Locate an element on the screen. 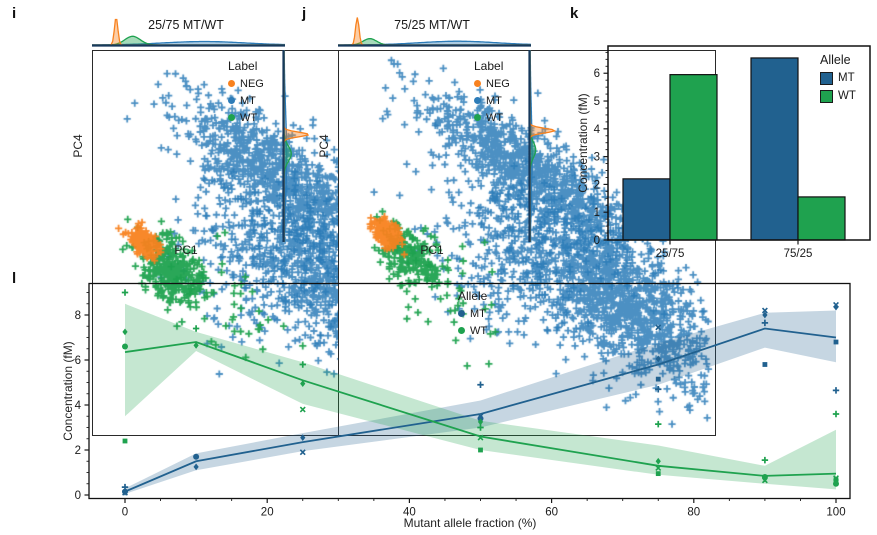  panel-i-right-marginal is located at coordinates (296, 146).